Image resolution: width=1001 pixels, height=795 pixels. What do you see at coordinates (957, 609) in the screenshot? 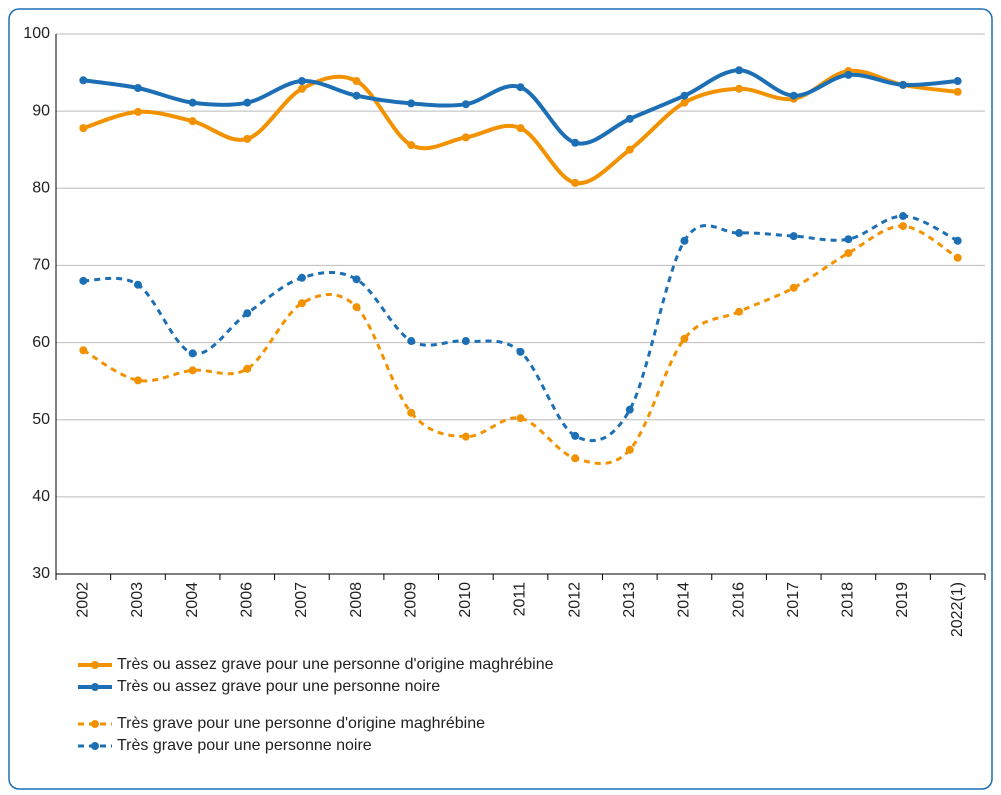
I see `x-tick-label: 2022(1)` at bounding box center [957, 609].